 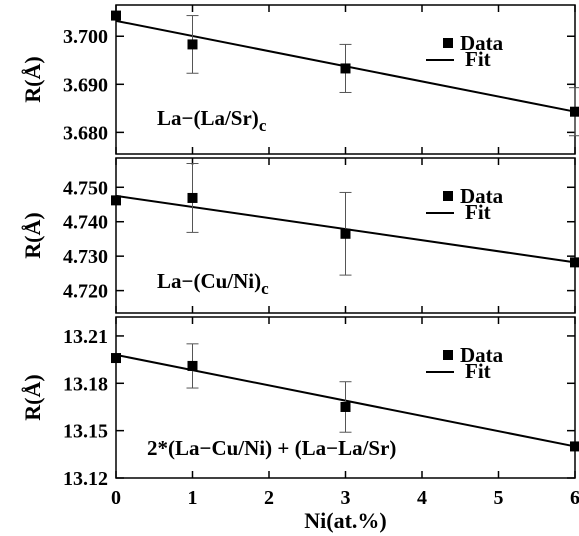 I want to click on panel-3-xtick-label: 0, so click(x=116, y=498).